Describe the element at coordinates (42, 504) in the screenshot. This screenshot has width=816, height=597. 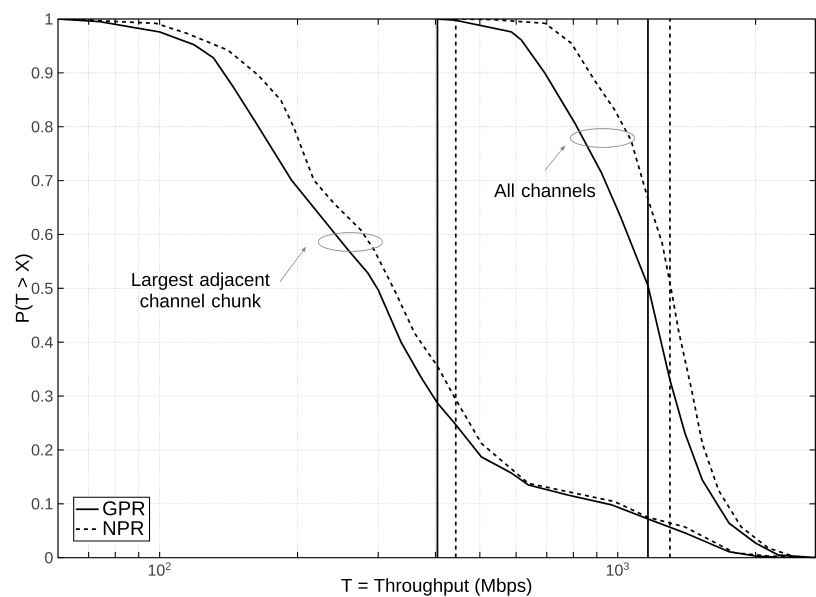
I see `y-tick-label: 0.1` at that location.